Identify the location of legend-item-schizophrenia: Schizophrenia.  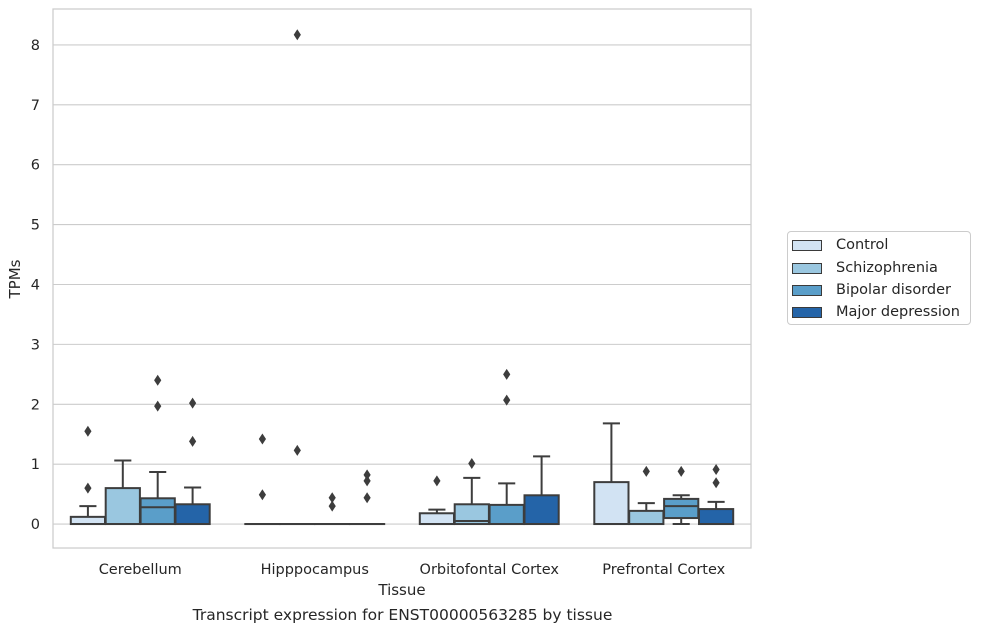
(865, 268).